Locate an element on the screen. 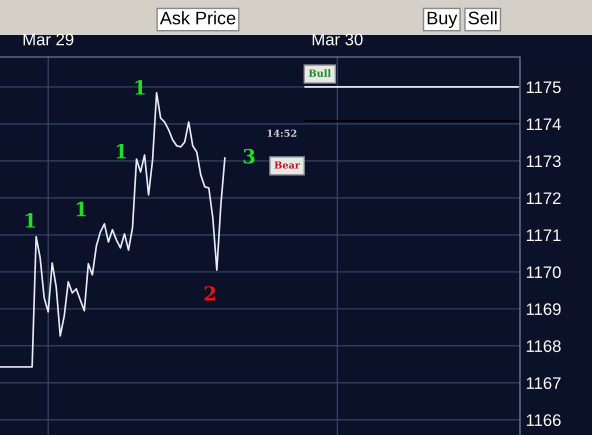 The width and height of the screenshot is (592, 435). annotation: 2 is located at coordinates (210, 293).